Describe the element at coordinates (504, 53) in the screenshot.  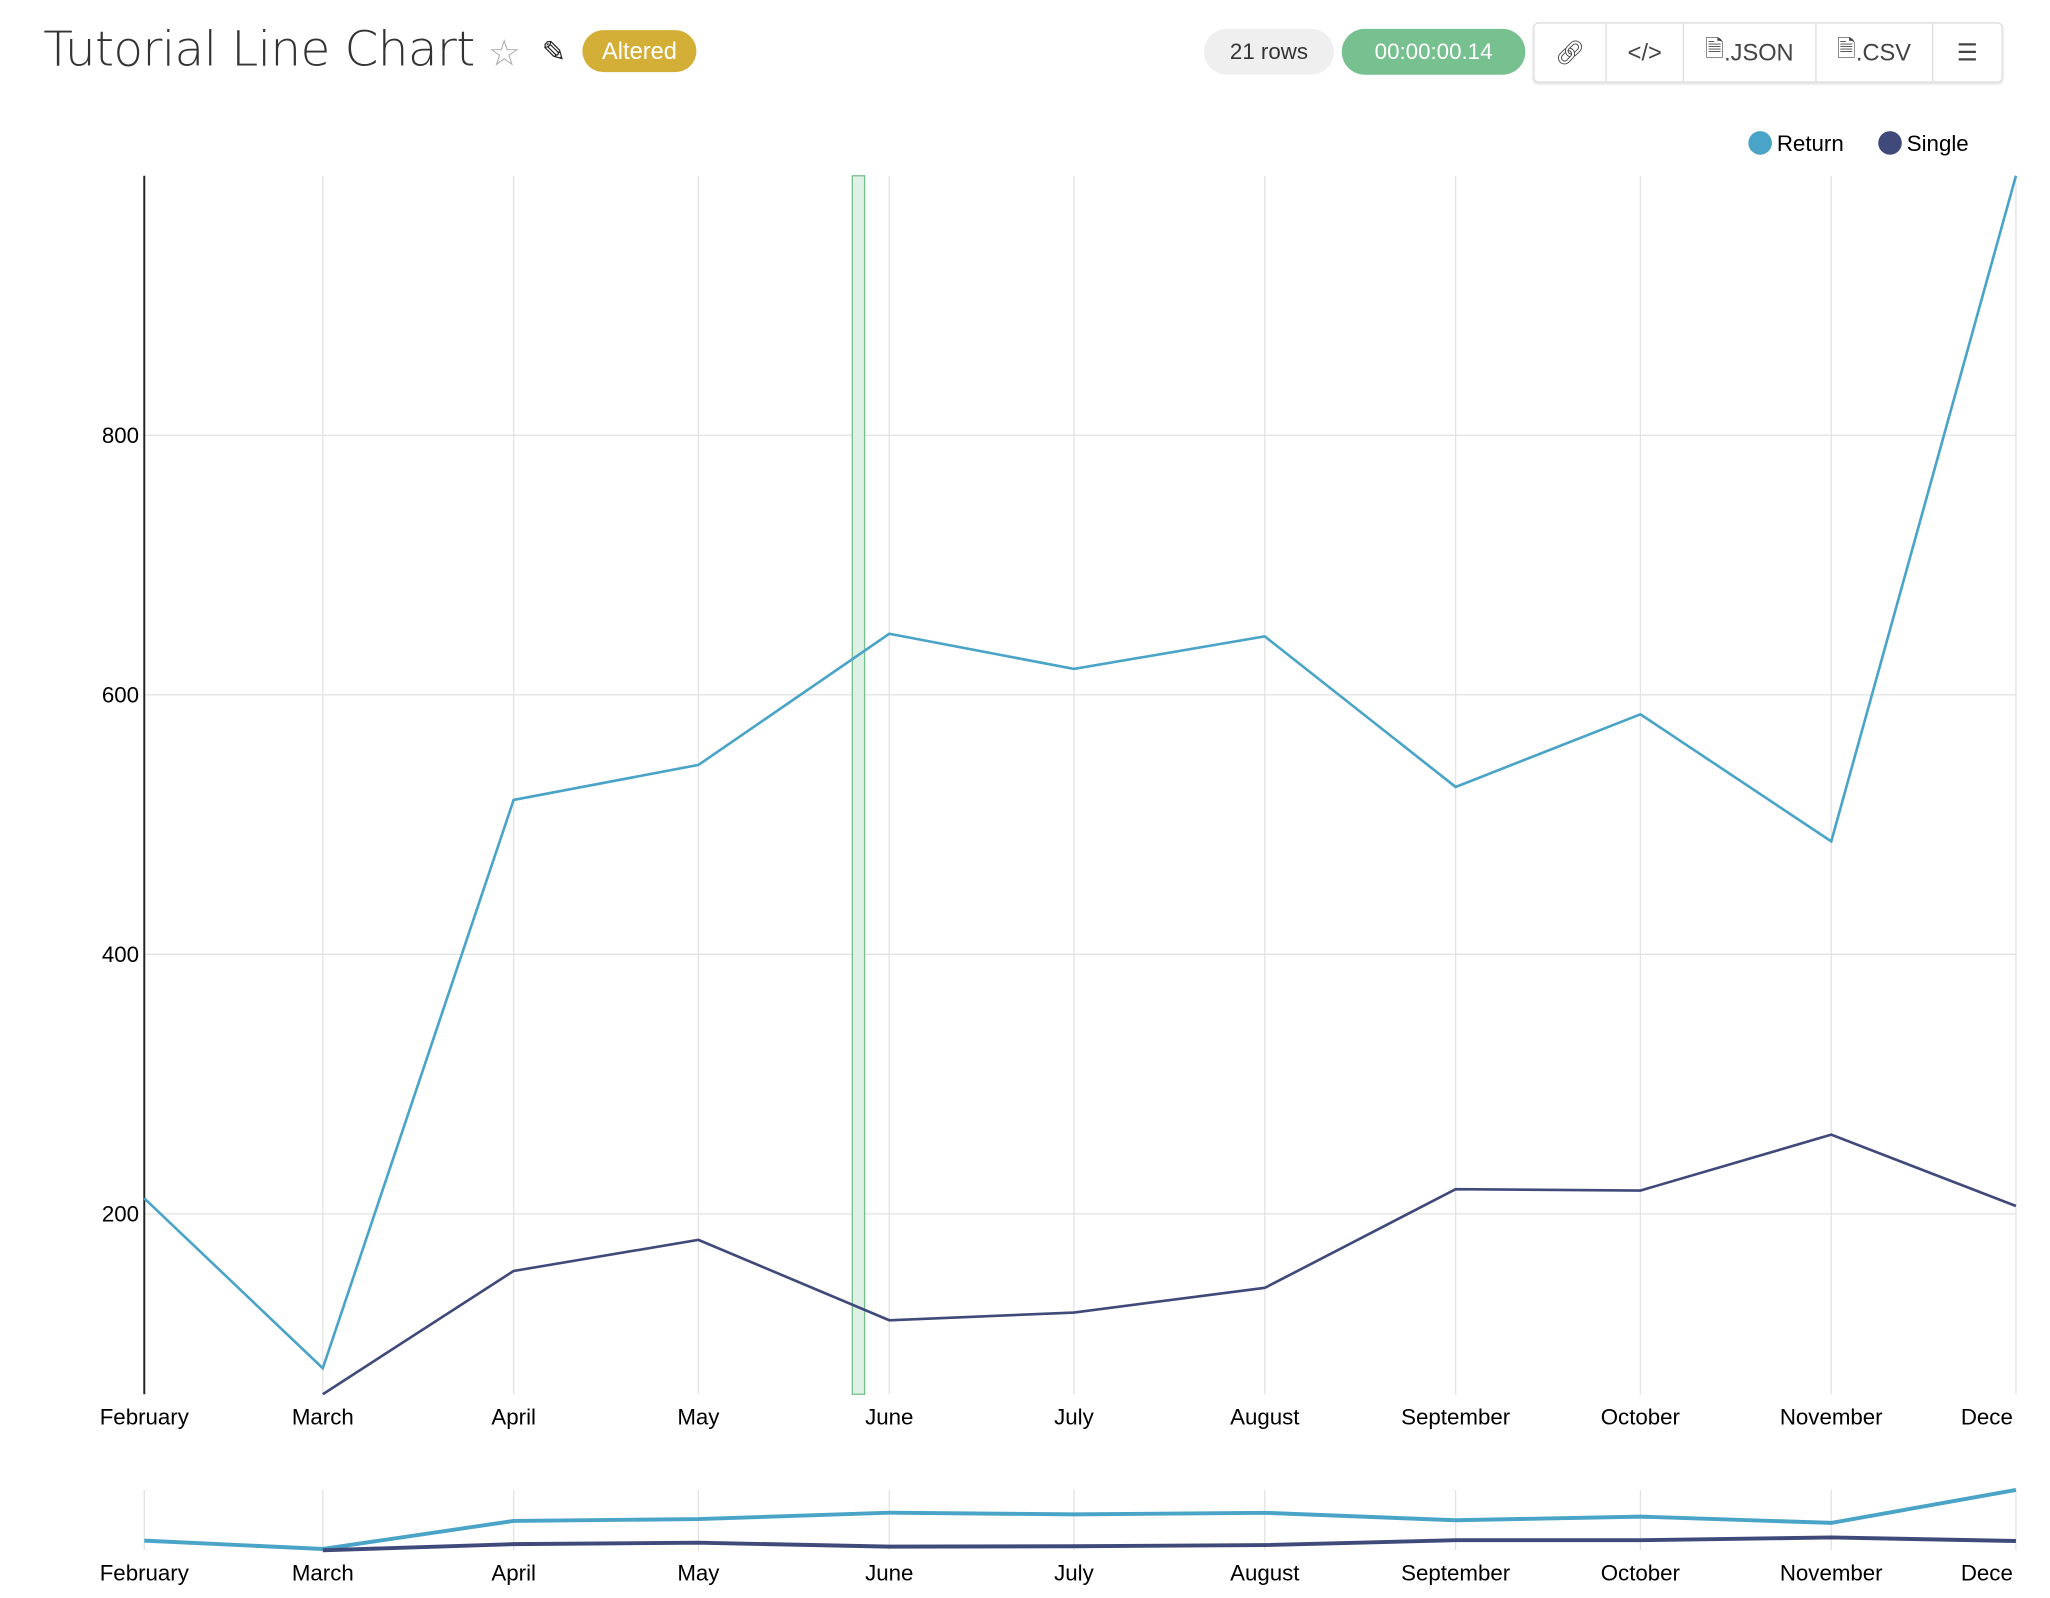
I see `star-icon: ☆` at that location.